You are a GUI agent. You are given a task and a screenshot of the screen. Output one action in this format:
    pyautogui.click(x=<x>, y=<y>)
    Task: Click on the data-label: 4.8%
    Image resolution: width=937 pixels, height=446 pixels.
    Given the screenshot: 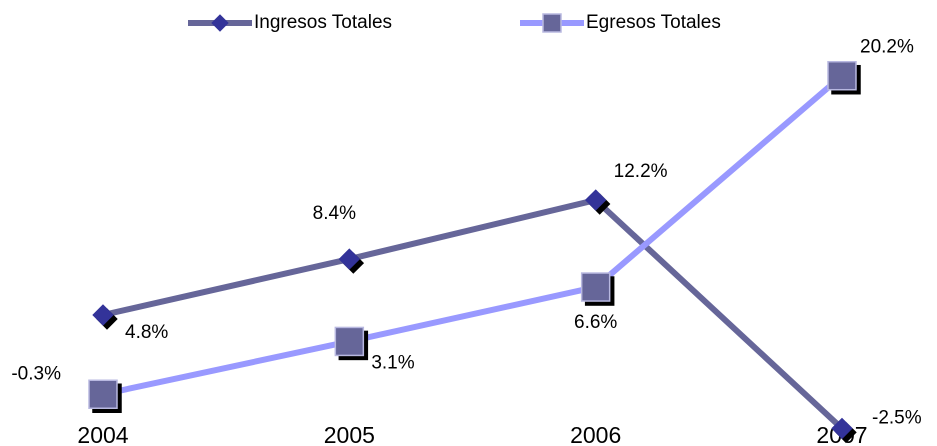 What is the action you would take?
    pyautogui.click(x=146, y=332)
    